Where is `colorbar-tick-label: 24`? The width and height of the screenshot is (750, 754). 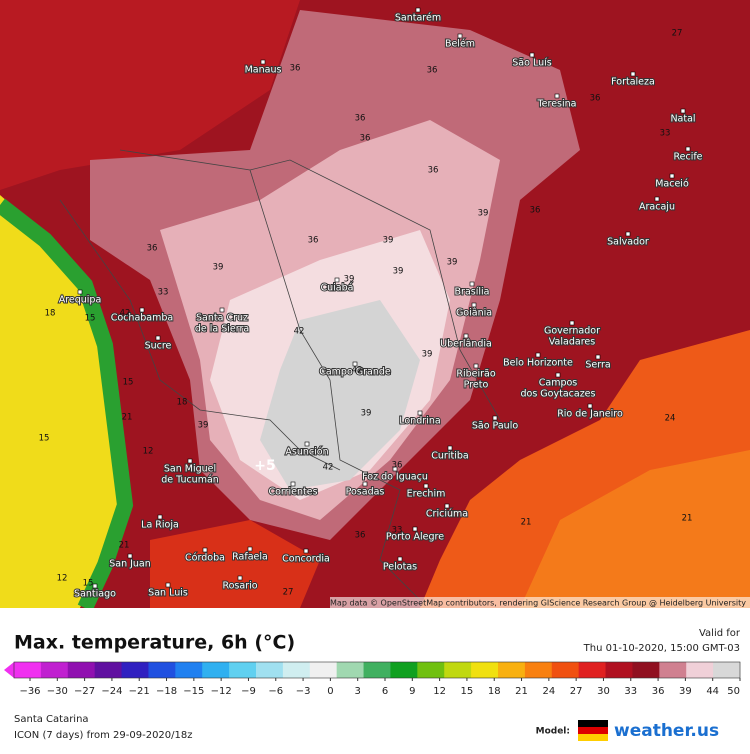 colorbar-tick-label: 24 is located at coordinates (548, 691).